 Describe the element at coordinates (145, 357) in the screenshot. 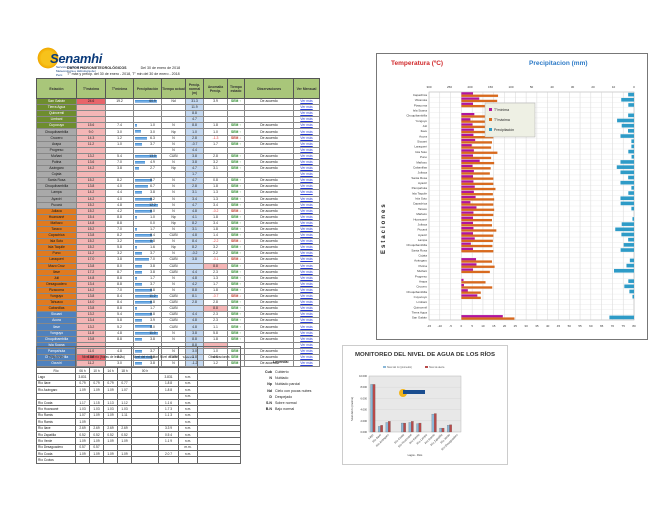

I see `rios-h-promedio: Nivel del río (promedio)` at that location.